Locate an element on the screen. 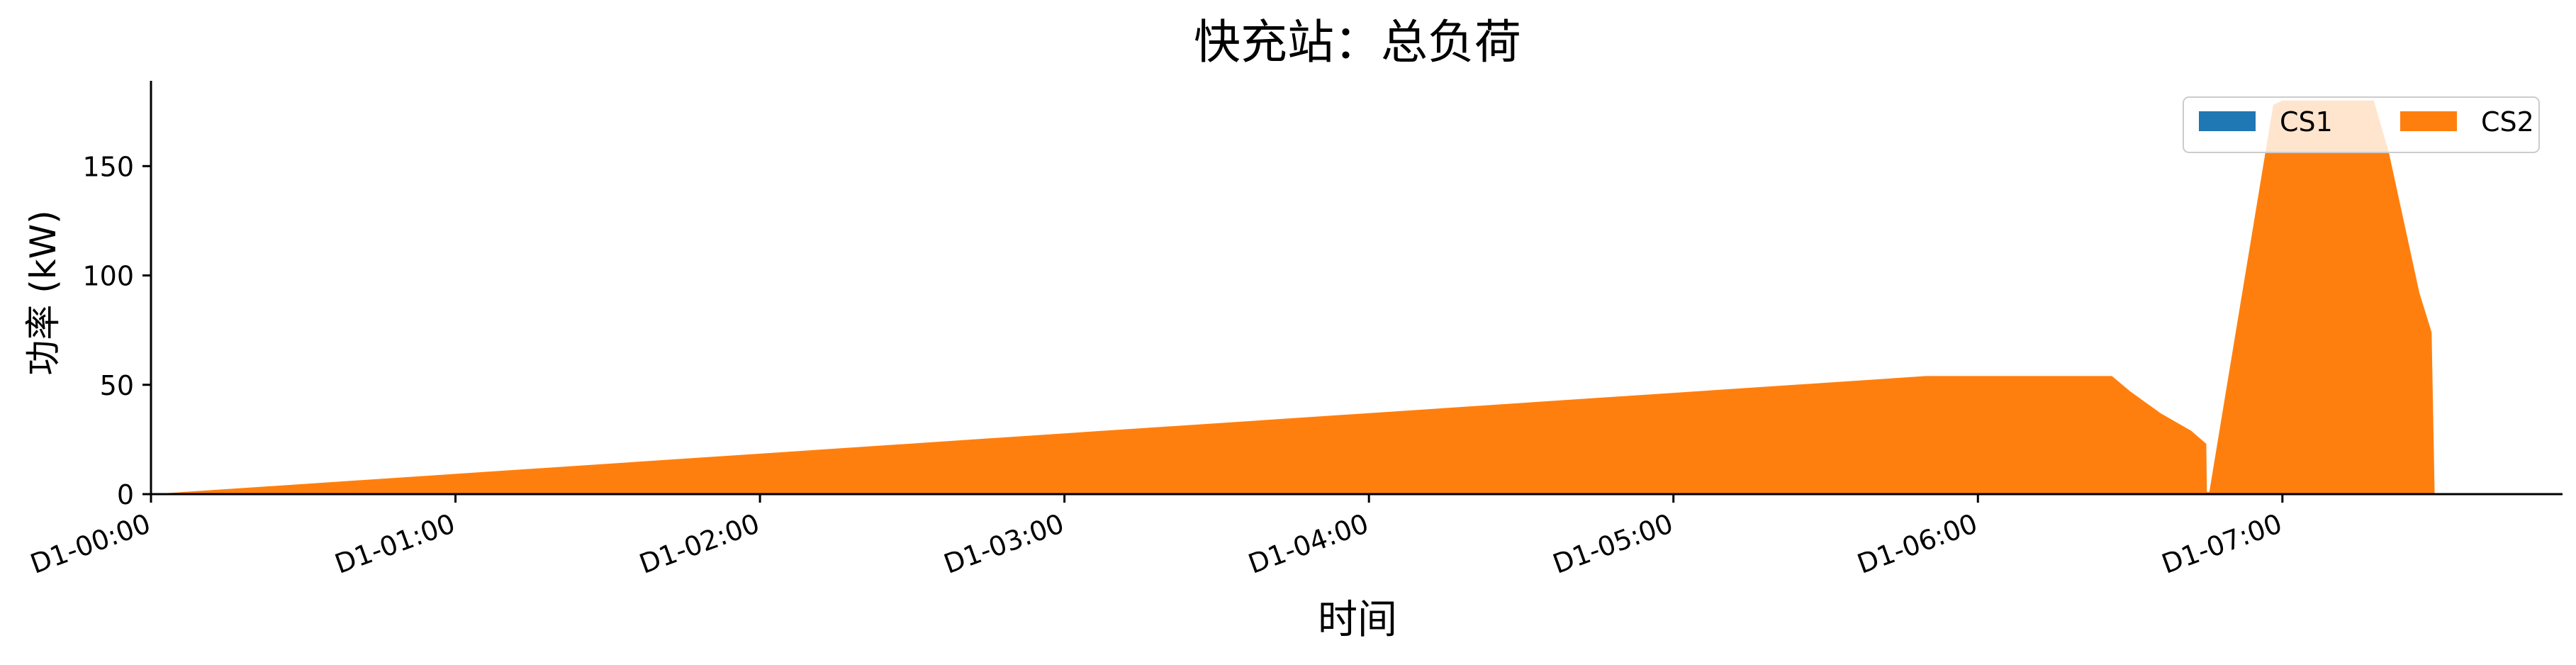  x-tick-label: D1-01:00 is located at coordinates (395, 544).